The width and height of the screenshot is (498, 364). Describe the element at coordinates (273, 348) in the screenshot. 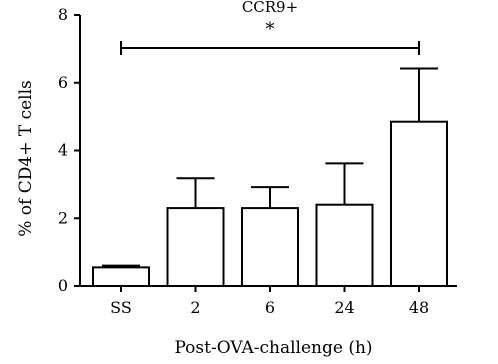

I see `x-axis-title: Post-OVA-challenge (h)` at that location.